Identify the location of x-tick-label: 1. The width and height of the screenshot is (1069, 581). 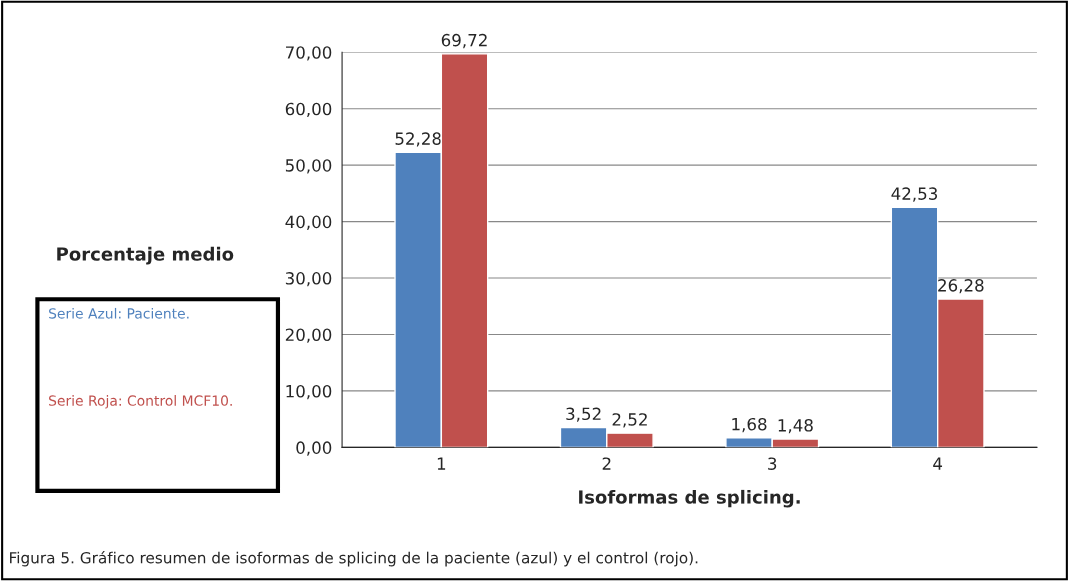
(441, 463).